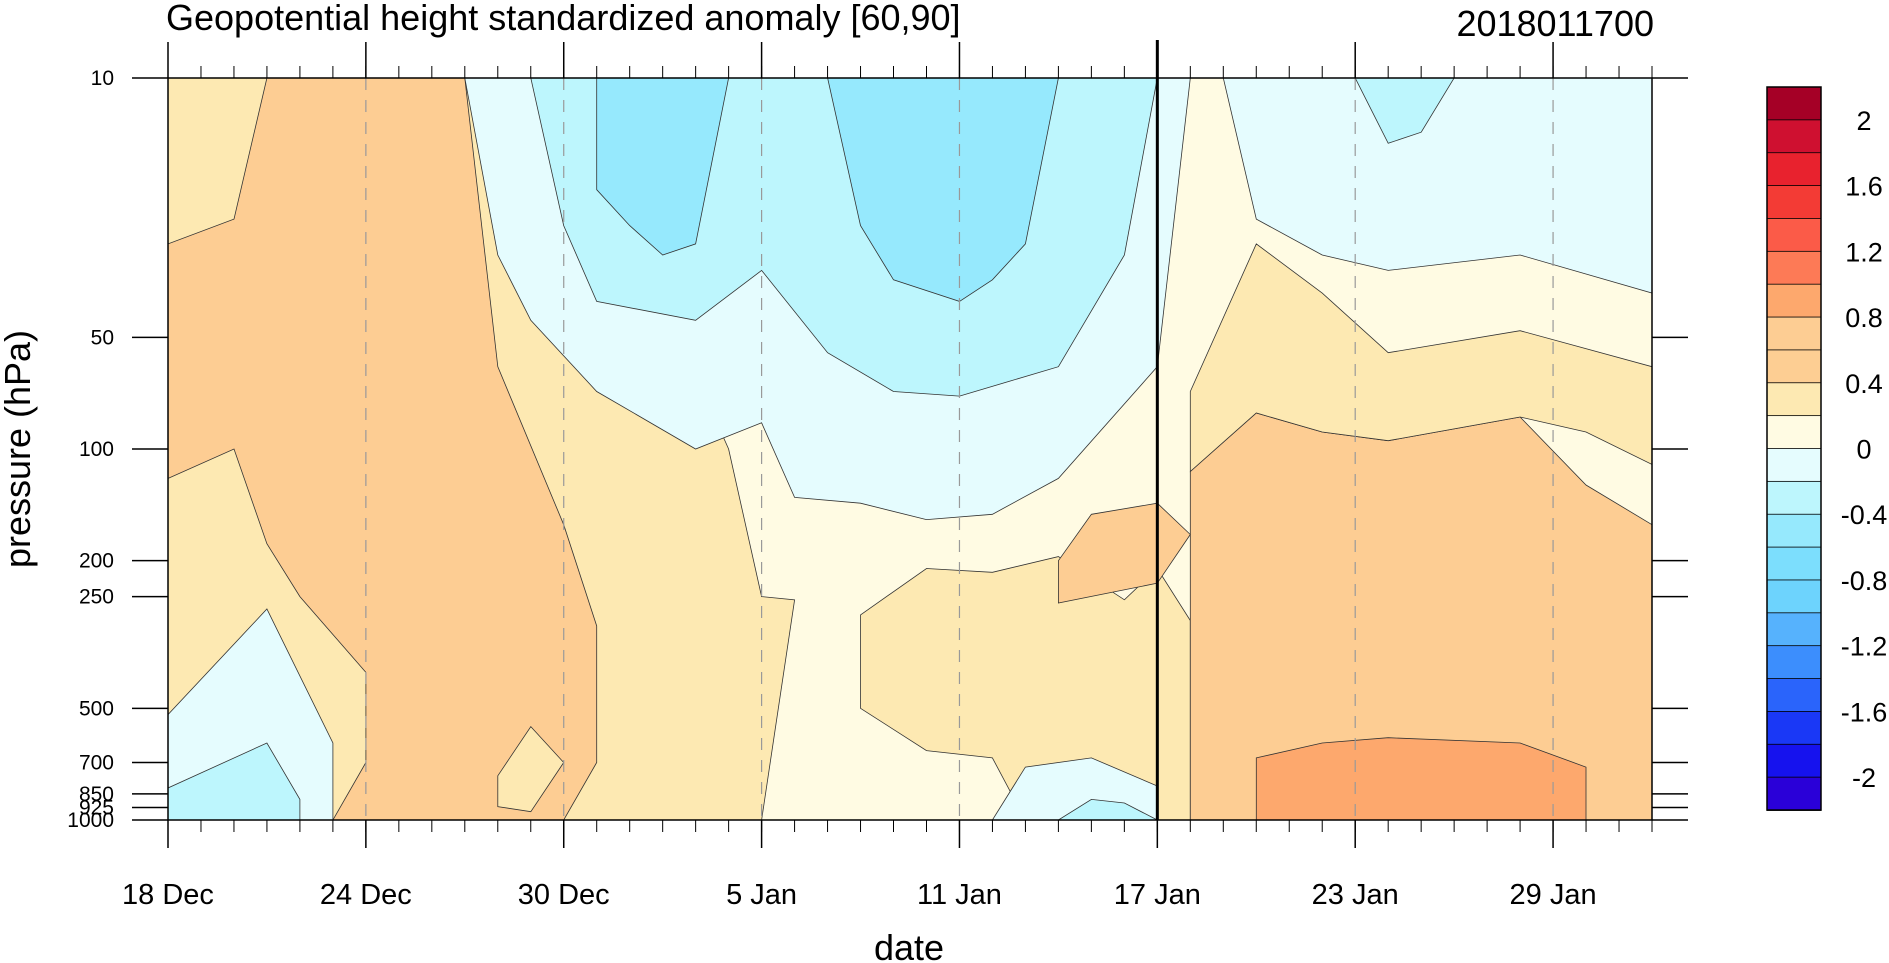 Image resolution: width=1889 pixels, height=963 pixels. I want to click on y-tick-label: 200, so click(96, 561).